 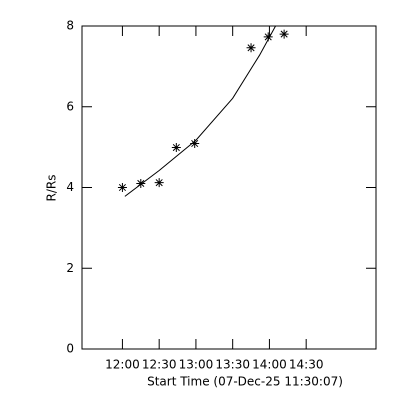 What do you see at coordinates (70, 268) in the screenshot?
I see `y-tick-label: 2` at bounding box center [70, 268].